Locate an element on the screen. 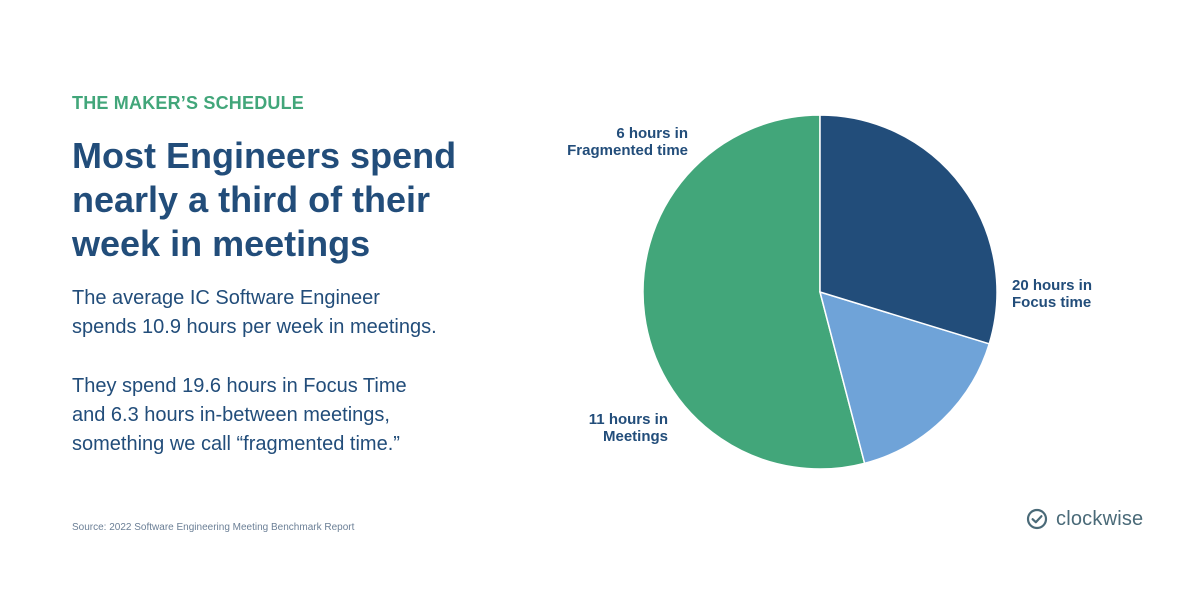  body-line: spends 10.9 hours per week in meetings. is located at coordinates (254, 327).